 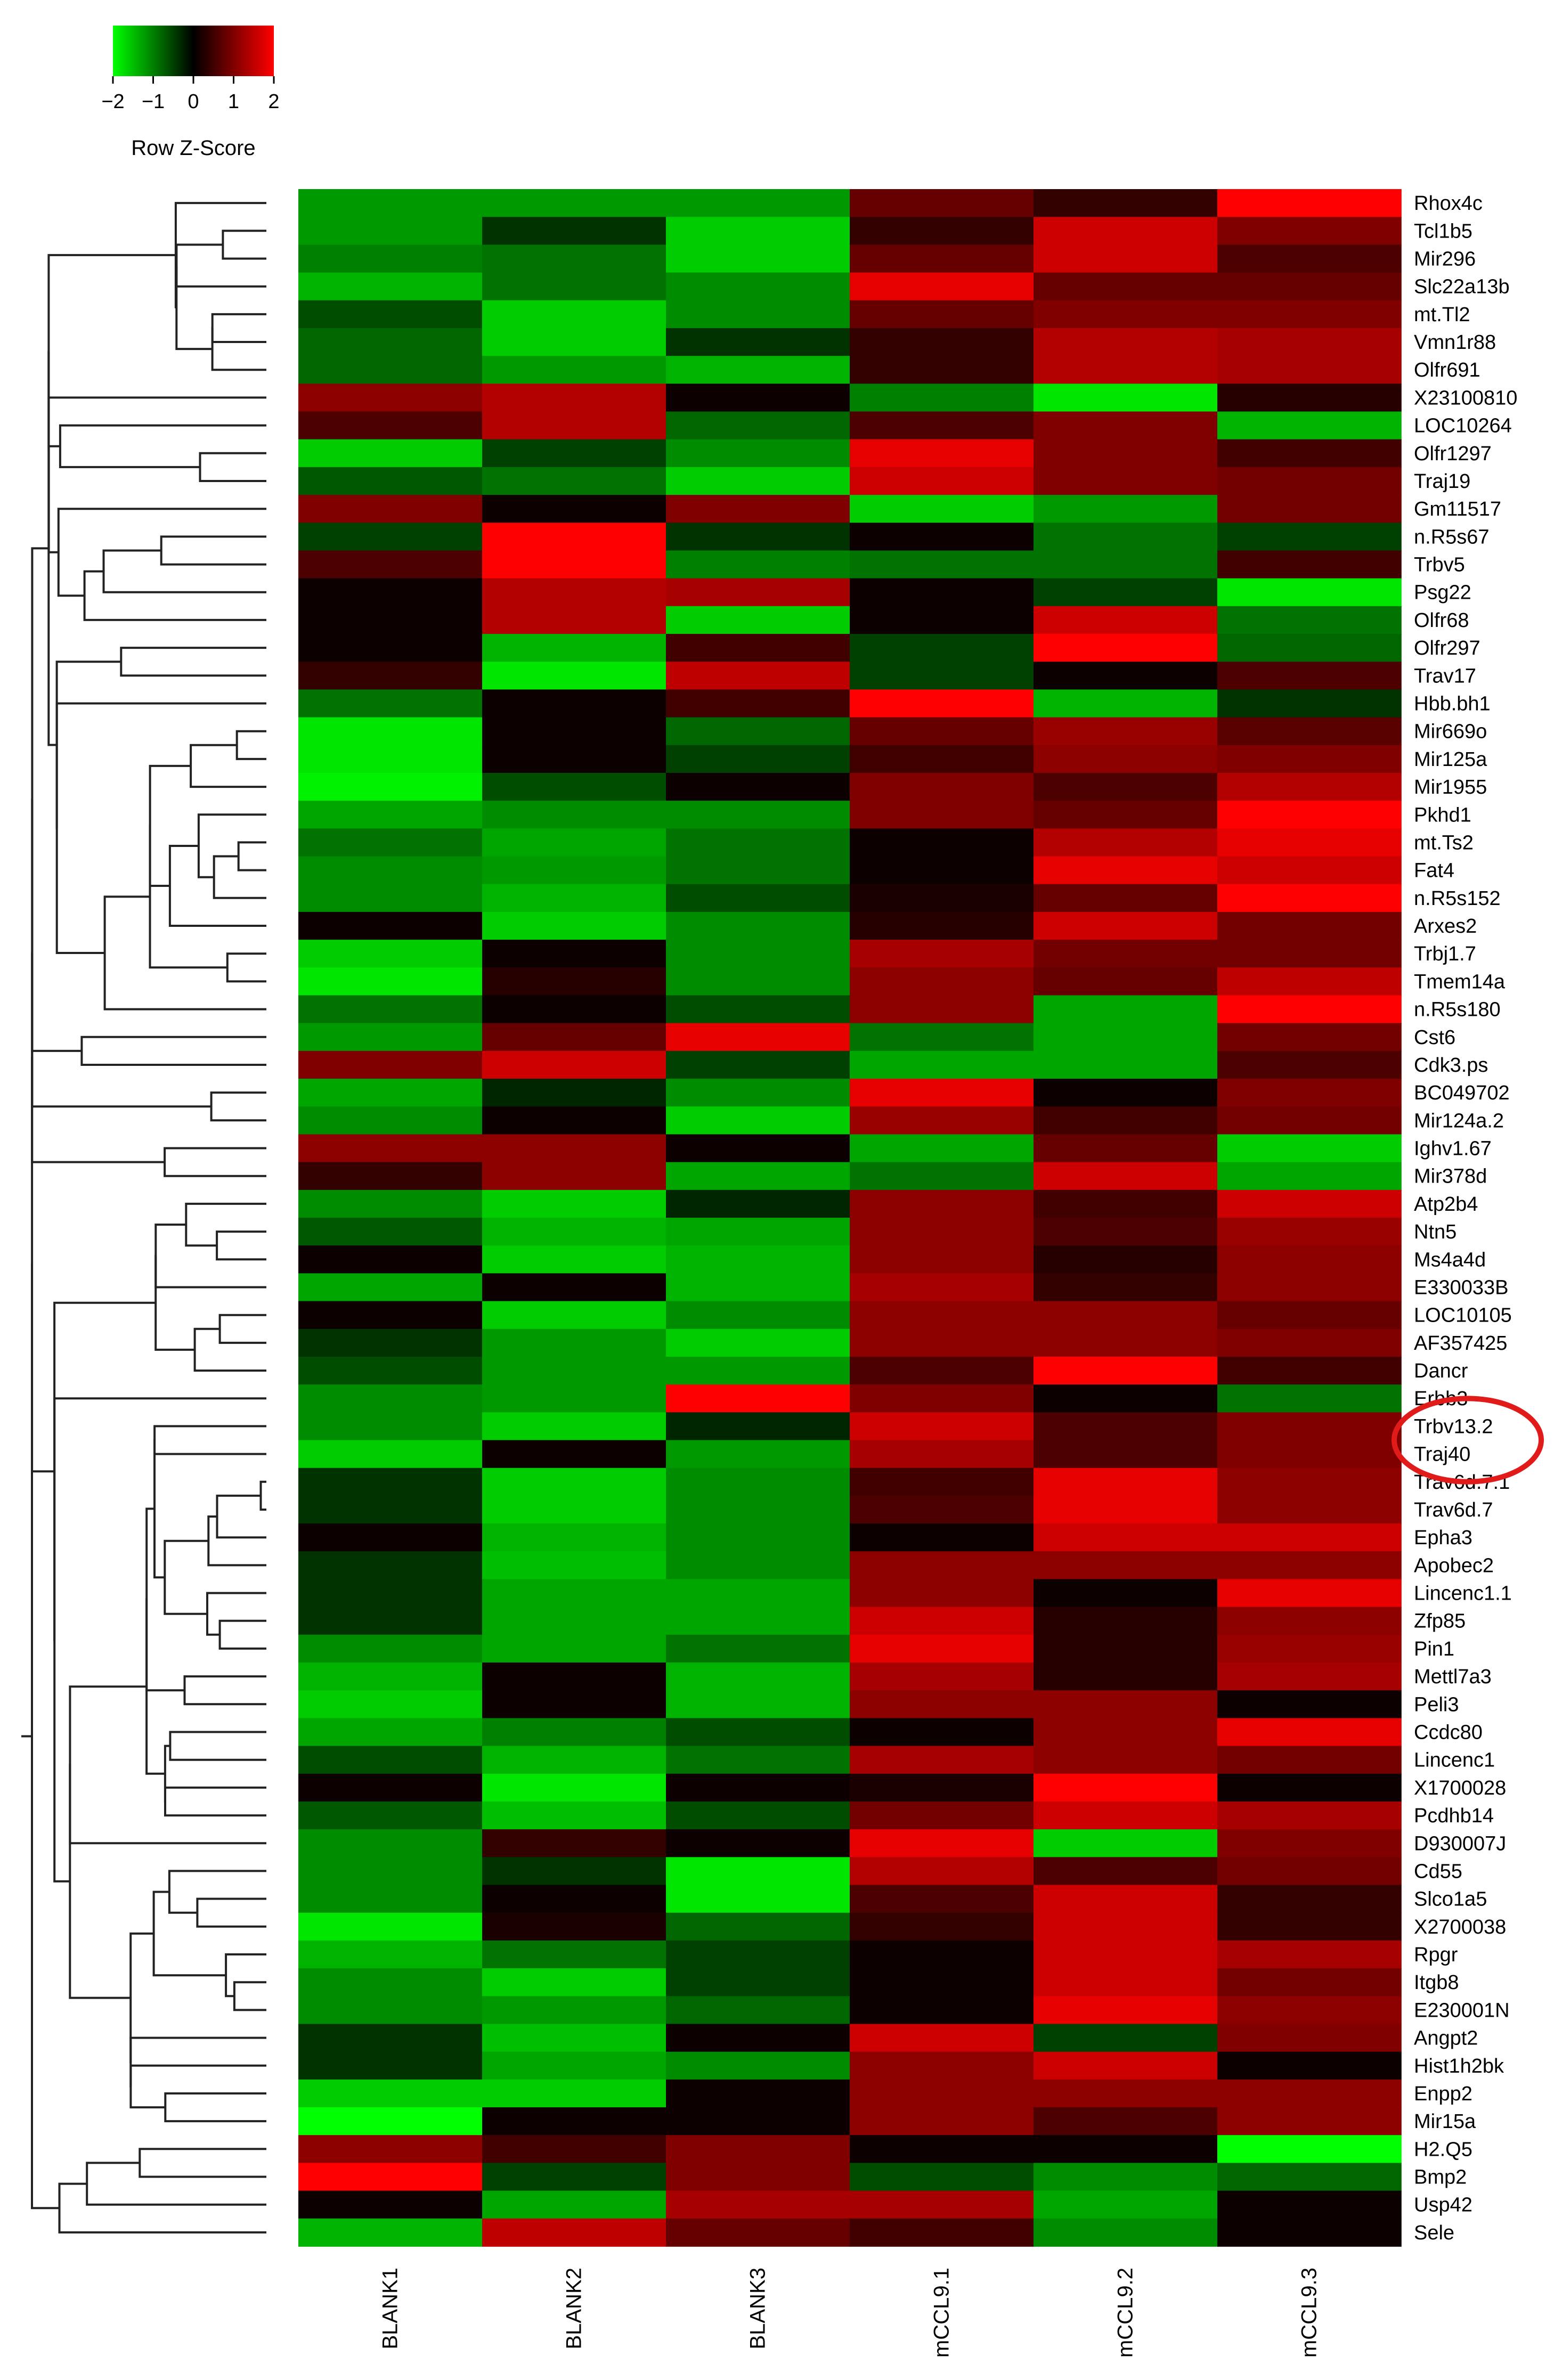 I want to click on row-label-trbv13-2: Trbv13.2, so click(x=1453, y=1426).